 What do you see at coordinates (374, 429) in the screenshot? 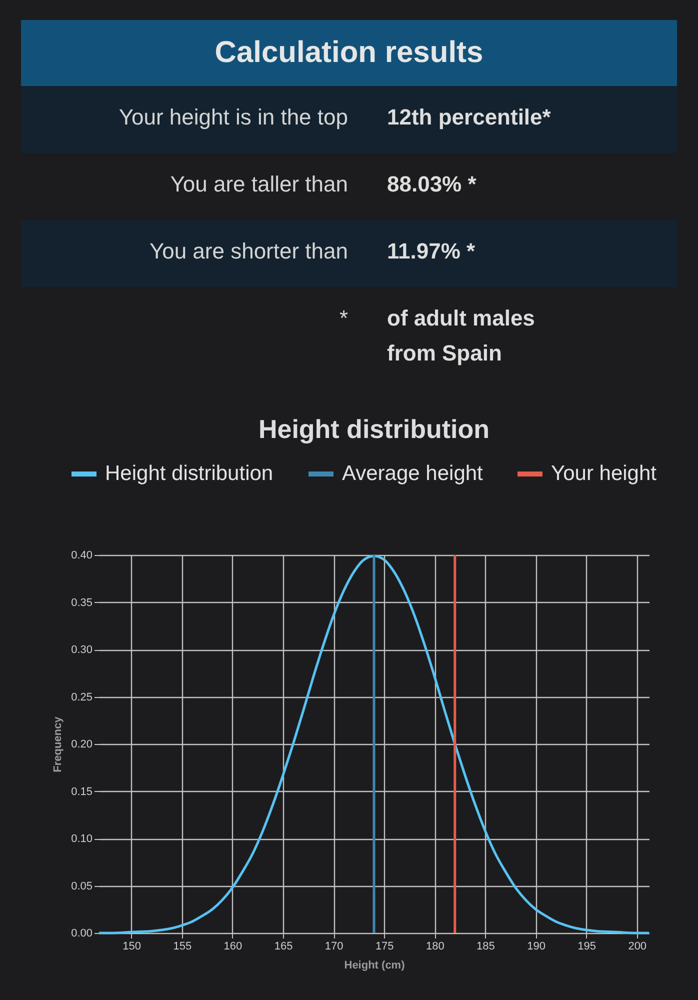
I see `chart-title: Height distribution` at bounding box center [374, 429].